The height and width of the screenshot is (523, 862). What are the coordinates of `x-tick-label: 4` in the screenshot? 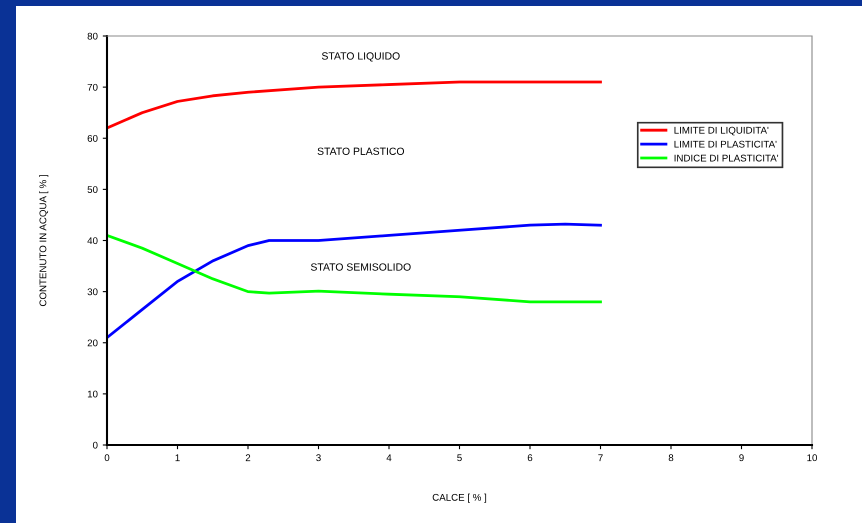 It's located at (389, 458).